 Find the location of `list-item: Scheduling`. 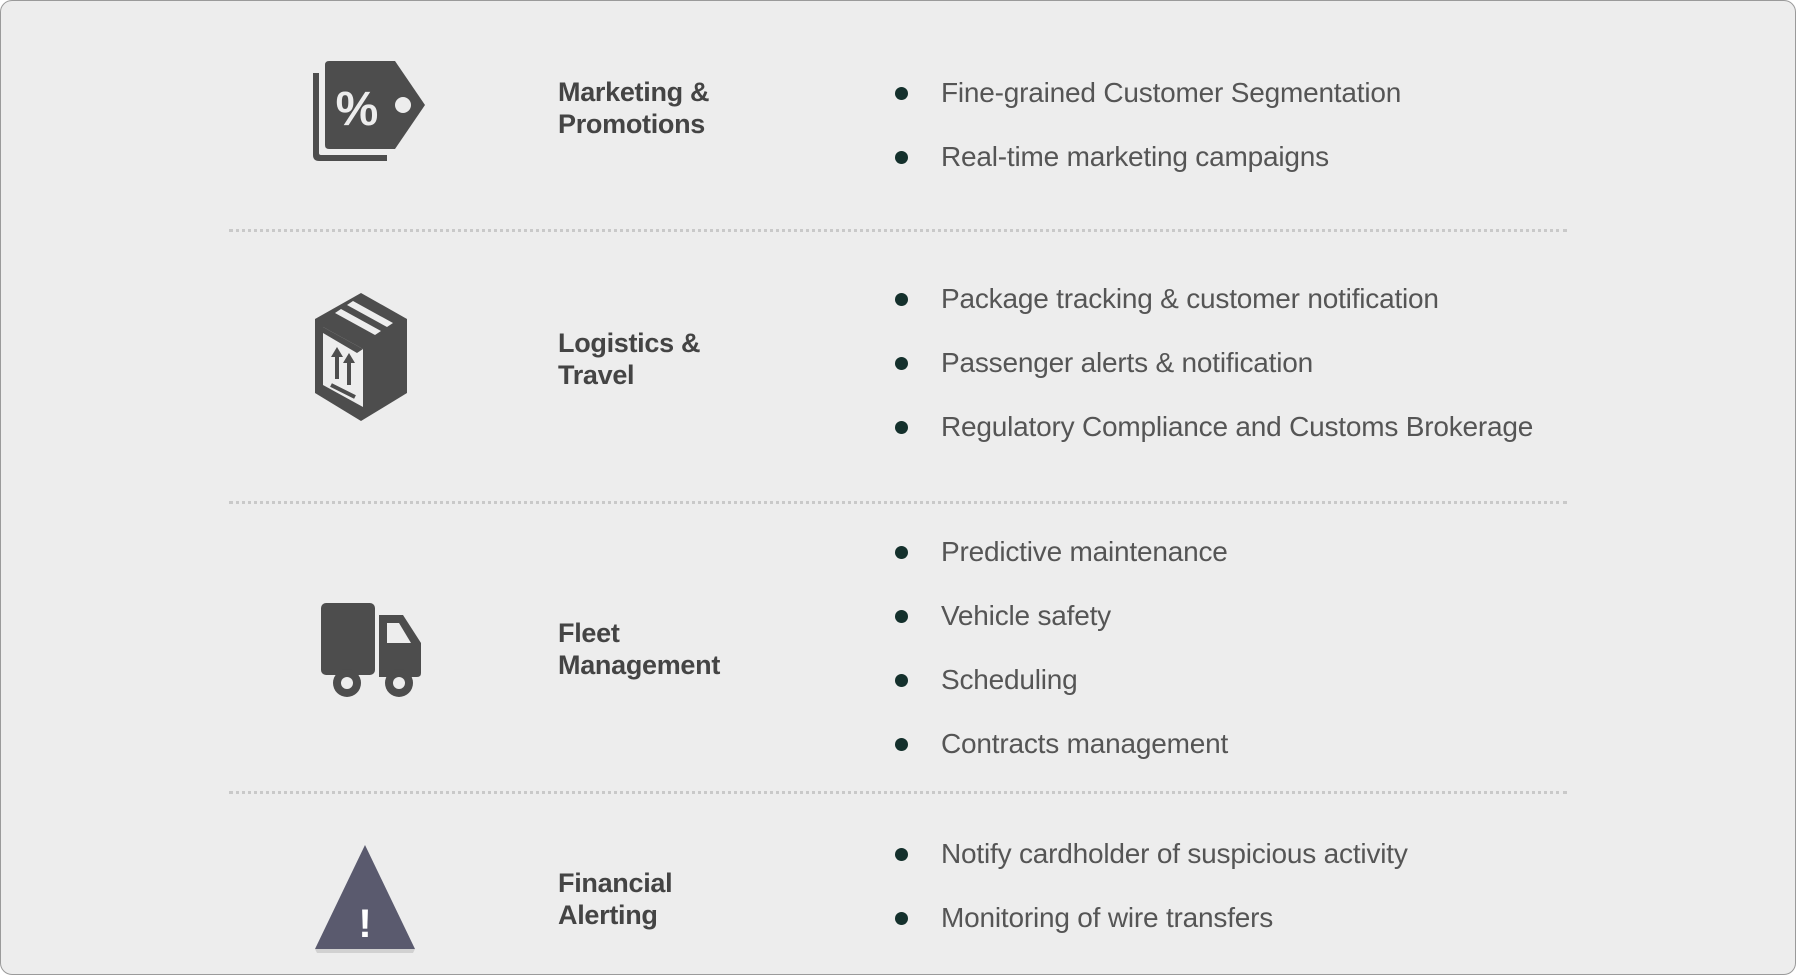

list-item: Scheduling is located at coordinates (1059, 695).